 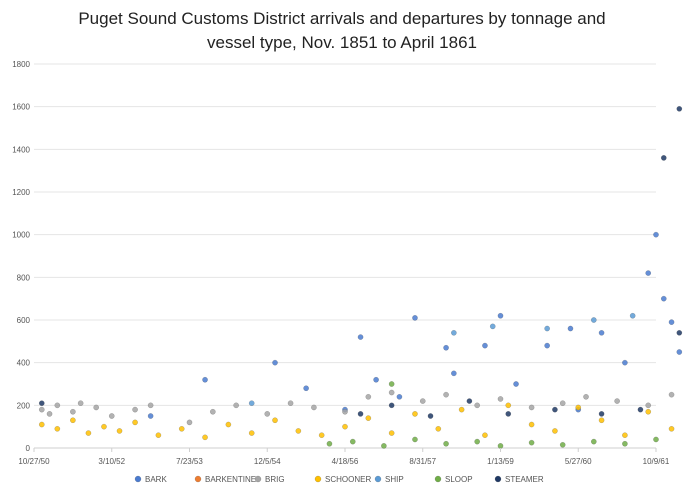 What do you see at coordinates (24, 320) in the screenshot?
I see `y-tick-label: 600` at bounding box center [24, 320].